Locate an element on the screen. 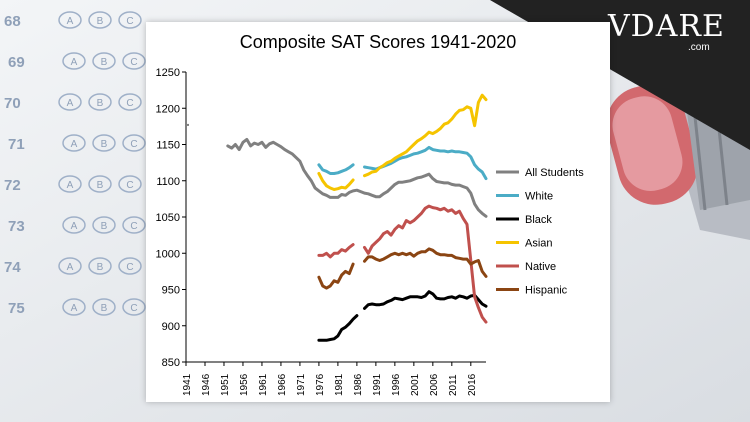  vdare-logo: VDARE .com is located at coordinates (678, 38).